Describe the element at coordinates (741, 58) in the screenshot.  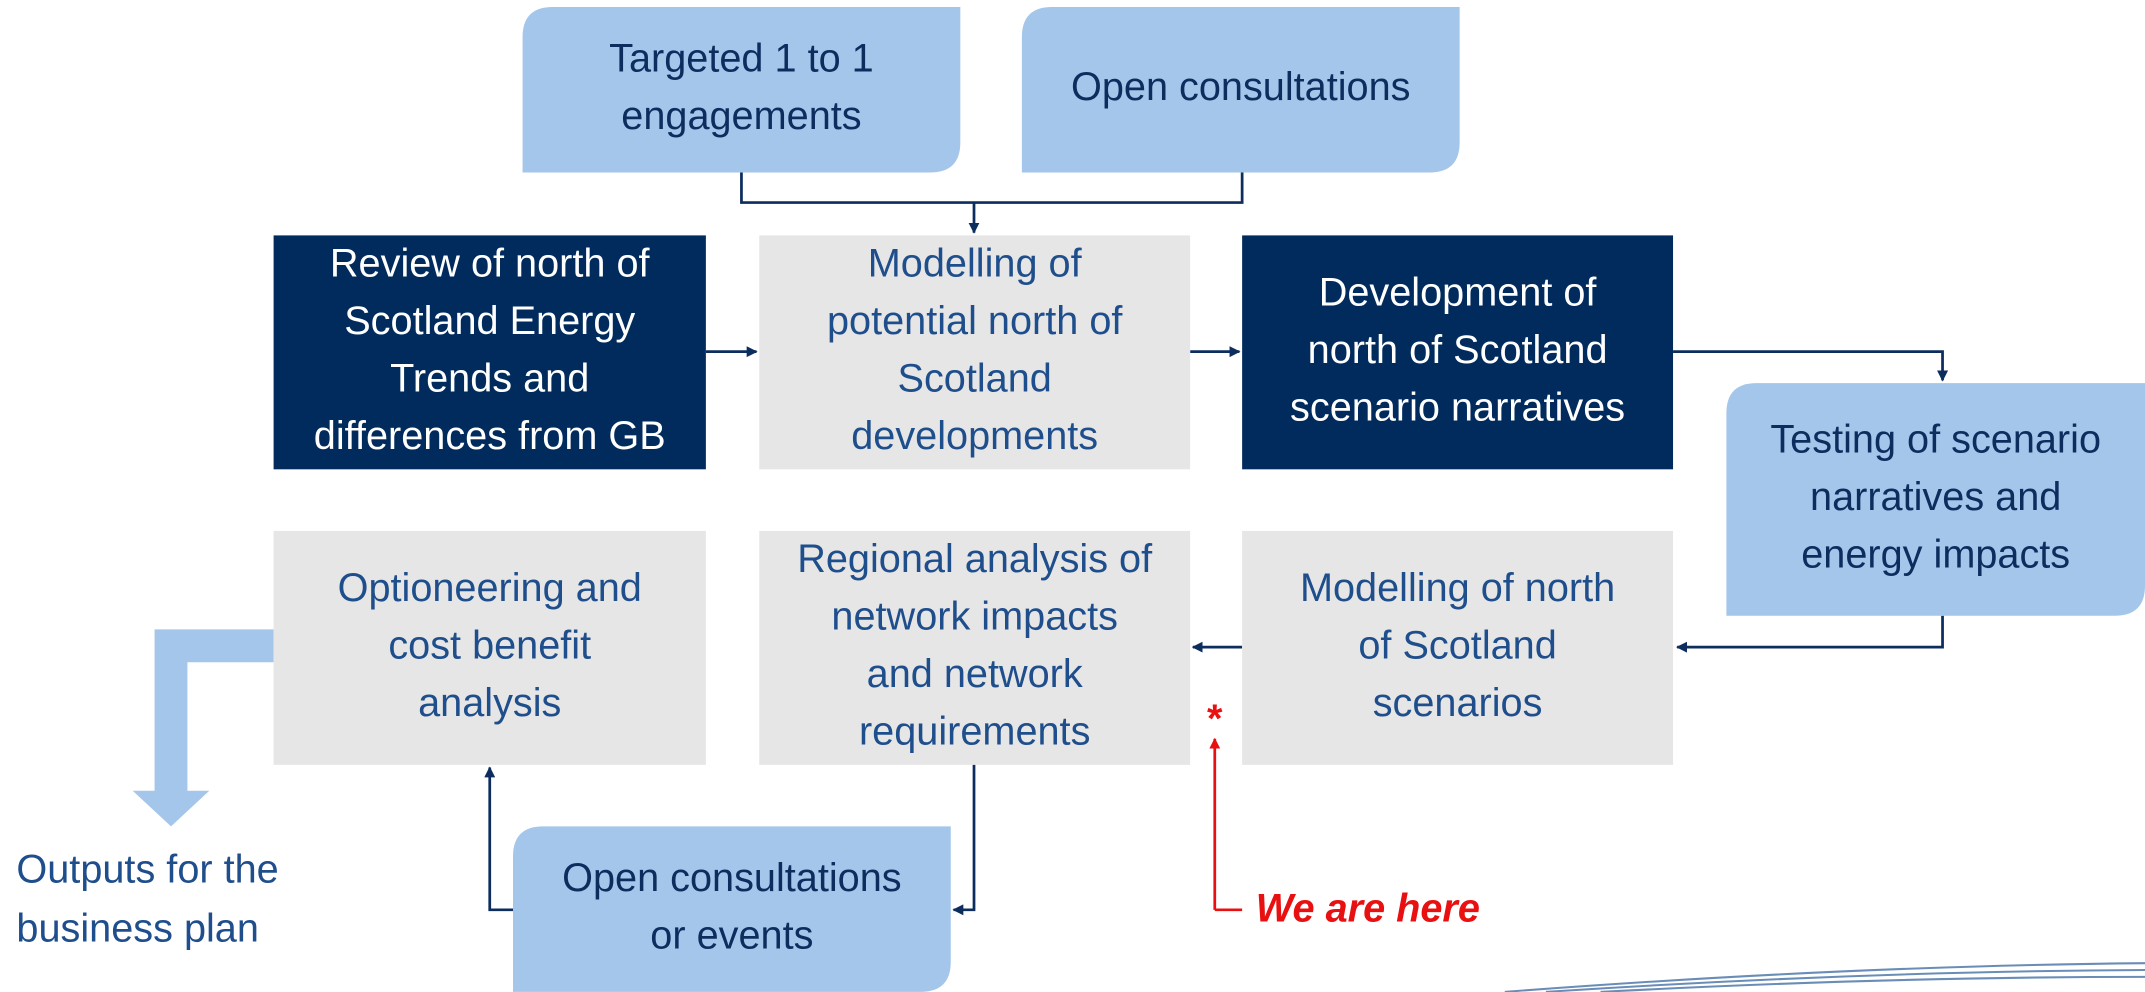
I see `node-label: Targeted 1 to 1` at that location.